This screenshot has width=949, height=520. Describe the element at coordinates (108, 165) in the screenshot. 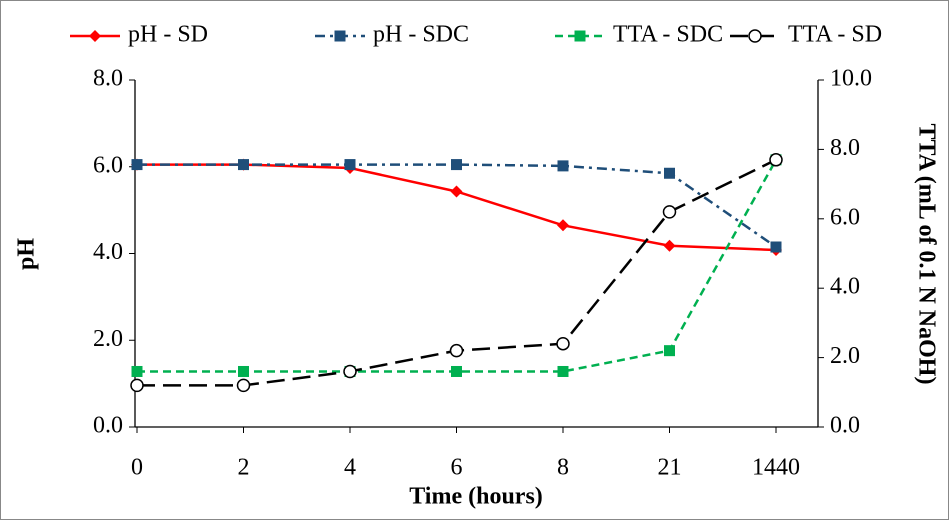

I see `y-tick-label: 6.0` at that location.